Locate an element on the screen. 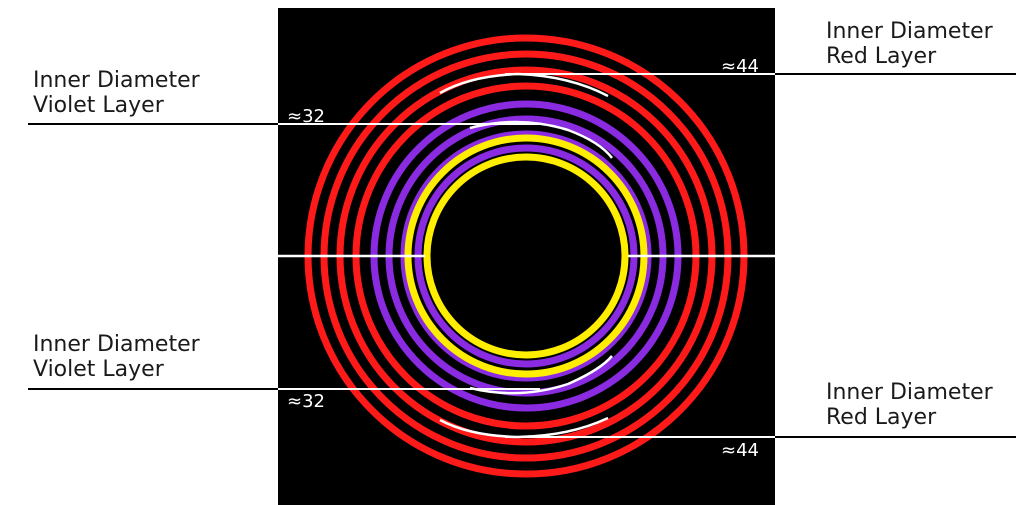 This screenshot has height=505, width=1034. label-bottom-left-line2: Violet Layer is located at coordinates (98, 369).